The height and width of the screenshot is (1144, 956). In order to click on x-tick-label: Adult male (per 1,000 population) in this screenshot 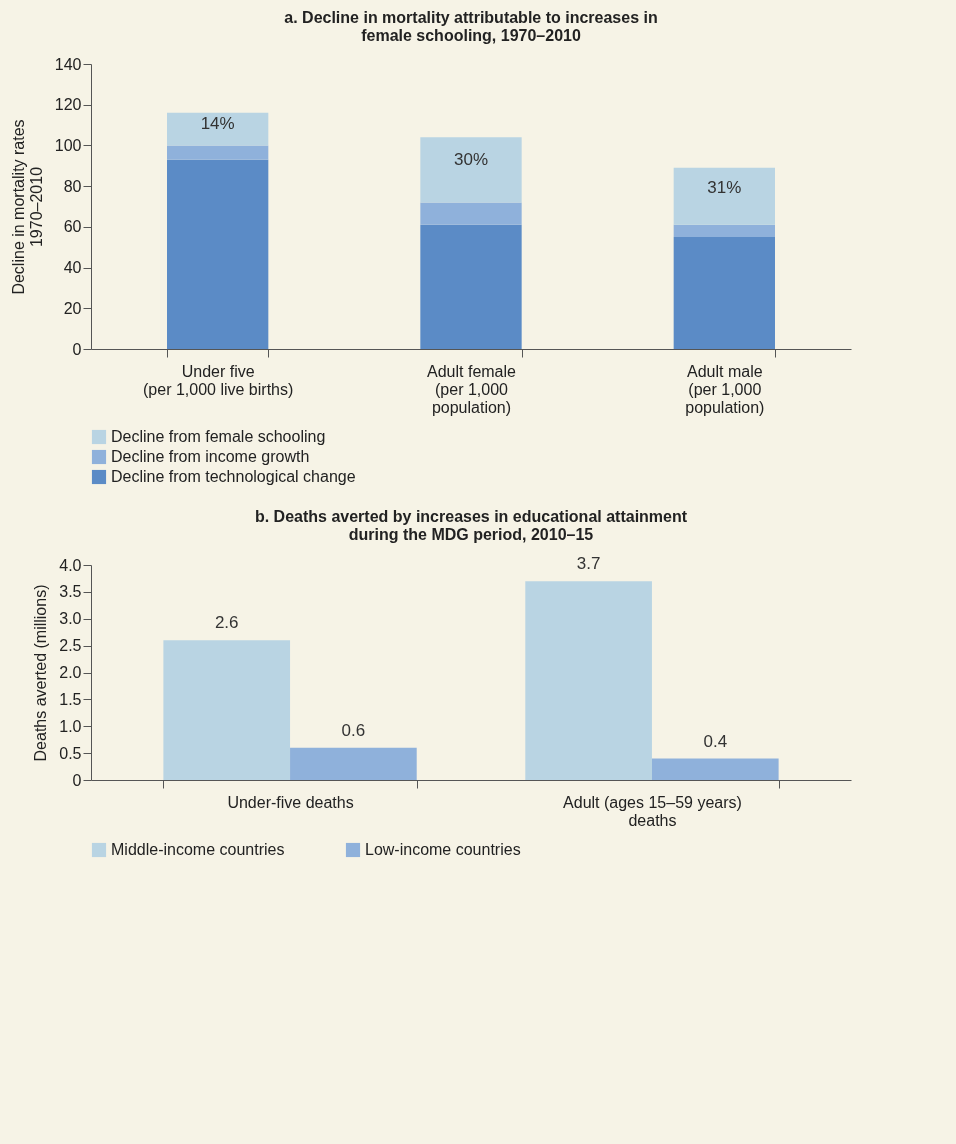, I will do `click(725, 389)`.